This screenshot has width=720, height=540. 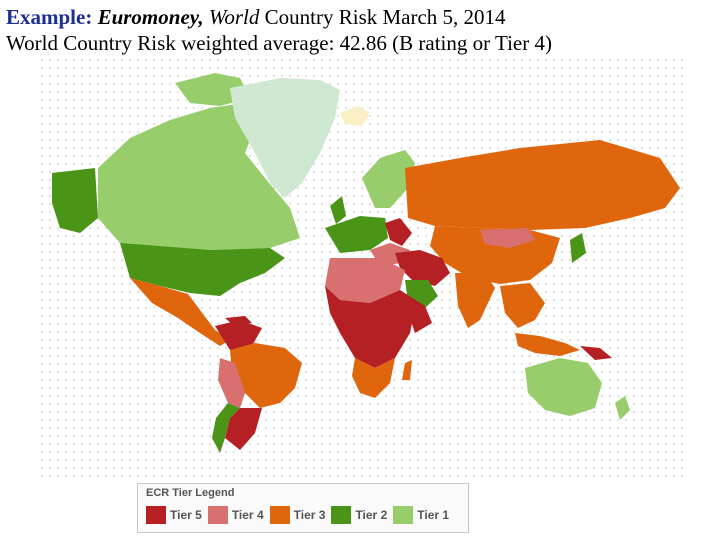 I want to click on region-russia, so click(x=542, y=185).